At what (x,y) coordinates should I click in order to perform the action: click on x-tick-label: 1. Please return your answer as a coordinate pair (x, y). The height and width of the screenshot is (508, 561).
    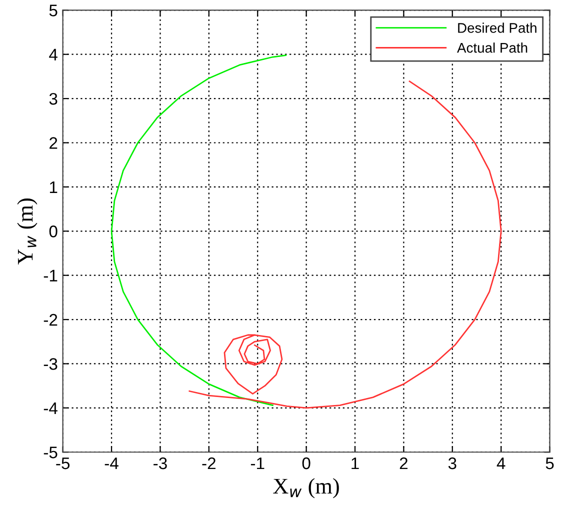
    Looking at the image, I should click on (355, 464).